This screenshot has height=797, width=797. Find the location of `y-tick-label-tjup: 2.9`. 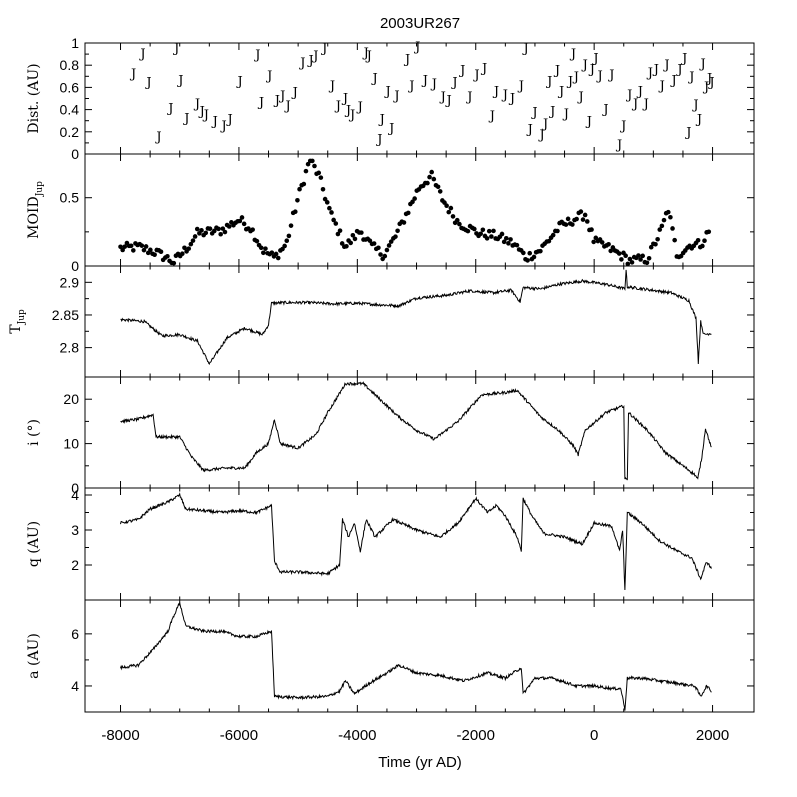

y-tick-label-tjup: 2.9 is located at coordinates (70, 282).